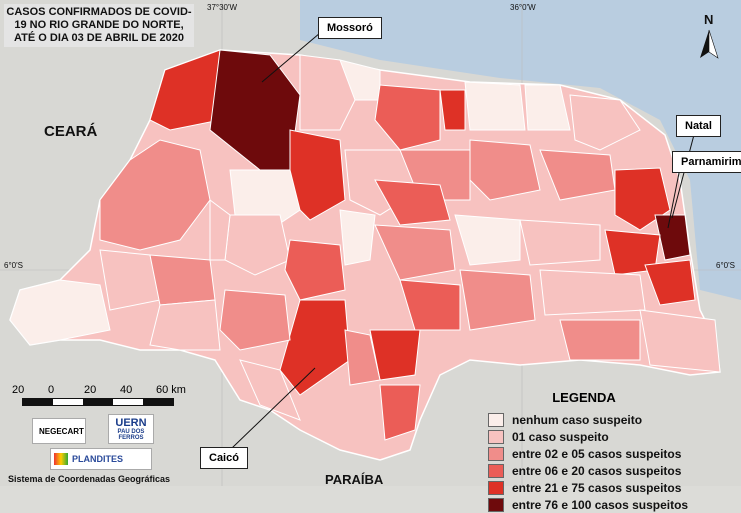  Describe the element at coordinates (89, 479) in the screenshot. I see `footer-crs: Sistema de Coordenadas Geográficas` at that location.